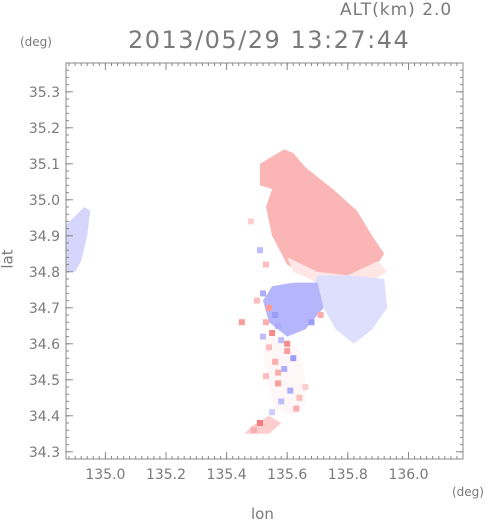  Describe the element at coordinates (36, 42) in the screenshot. I see `y-unit-label: (deg)` at that location.